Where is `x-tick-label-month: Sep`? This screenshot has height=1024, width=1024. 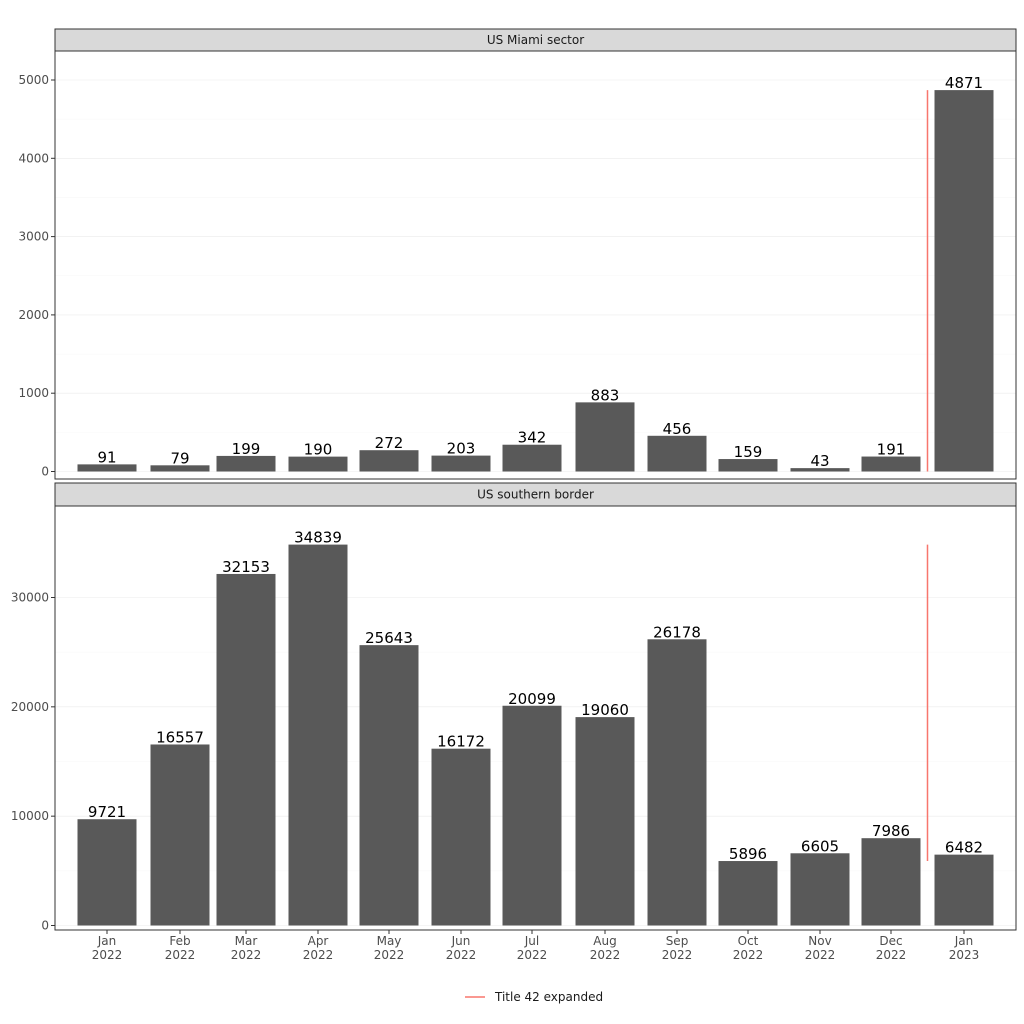
x-tick-label-month: Sep is located at coordinates (677, 941).